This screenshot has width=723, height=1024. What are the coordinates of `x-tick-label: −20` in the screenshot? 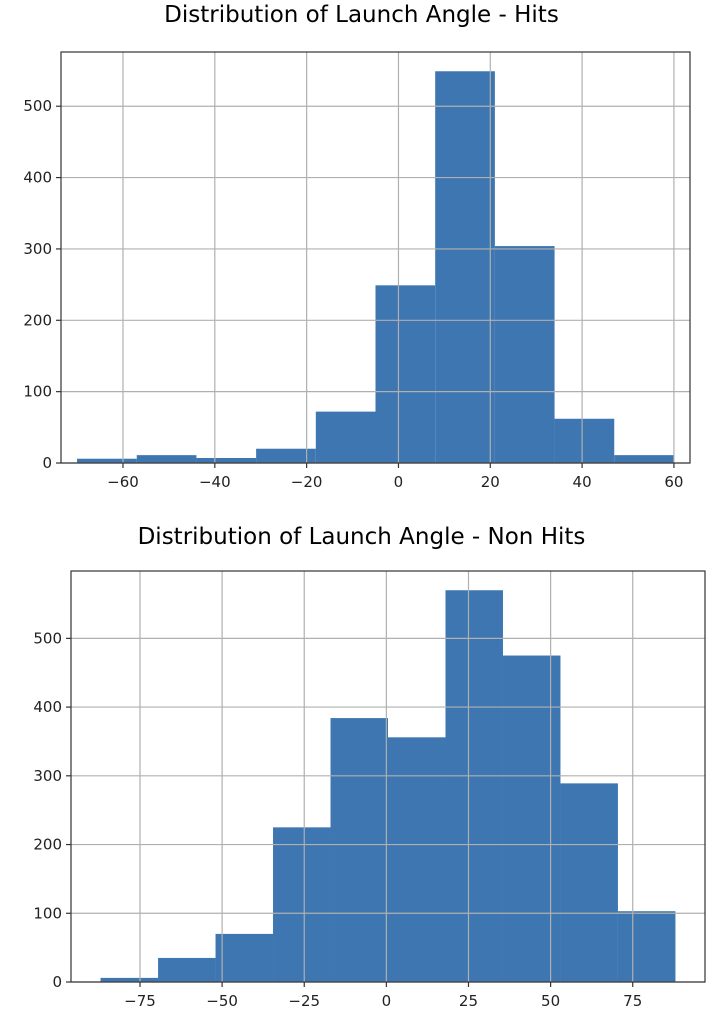 It's located at (307, 482).